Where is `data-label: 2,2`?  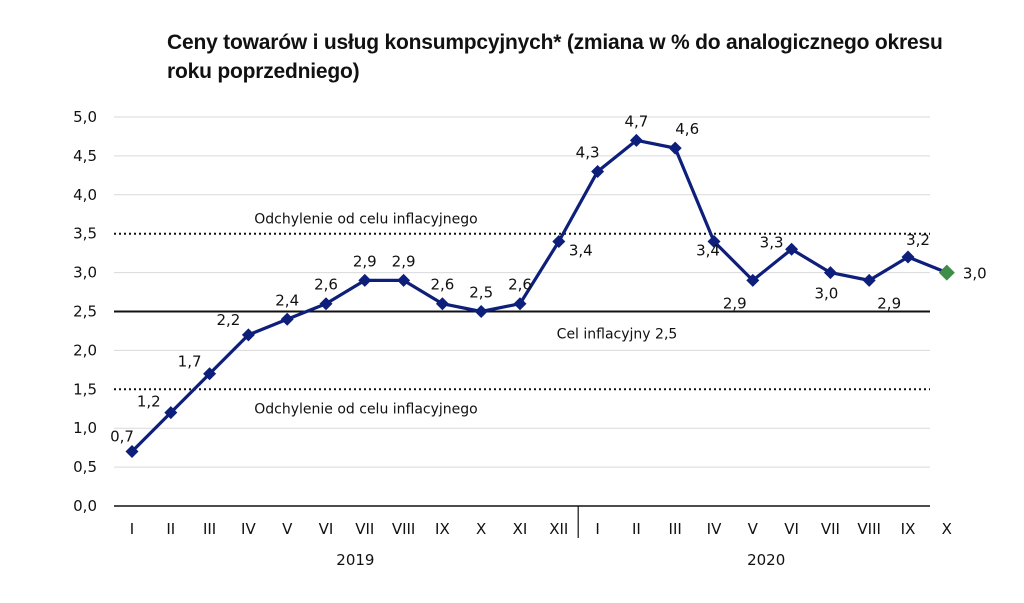 data-label: 2,2 is located at coordinates (228, 320).